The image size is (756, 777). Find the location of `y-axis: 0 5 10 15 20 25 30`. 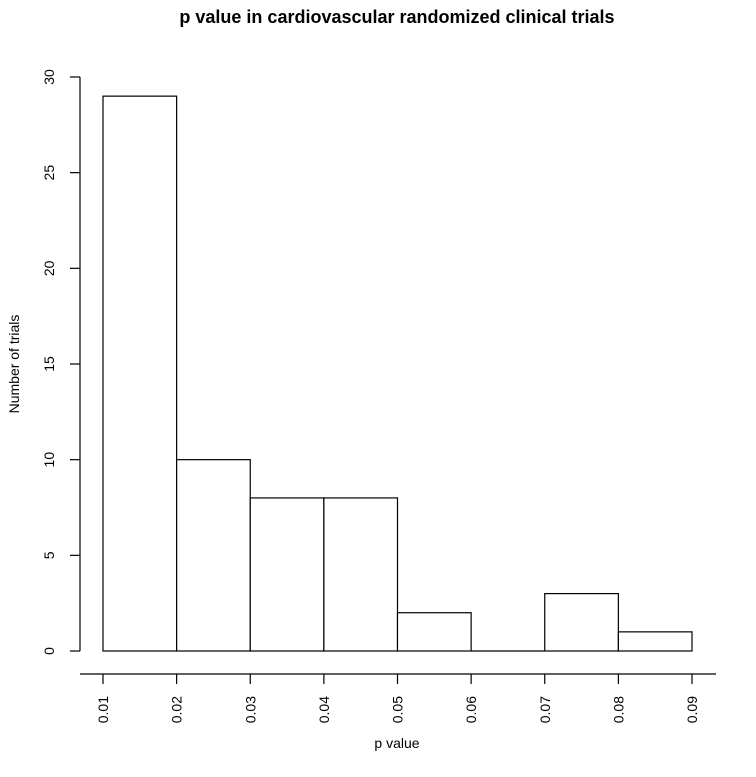

y-axis: 0 5 10 15 20 25 30 is located at coordinates (61, 362).